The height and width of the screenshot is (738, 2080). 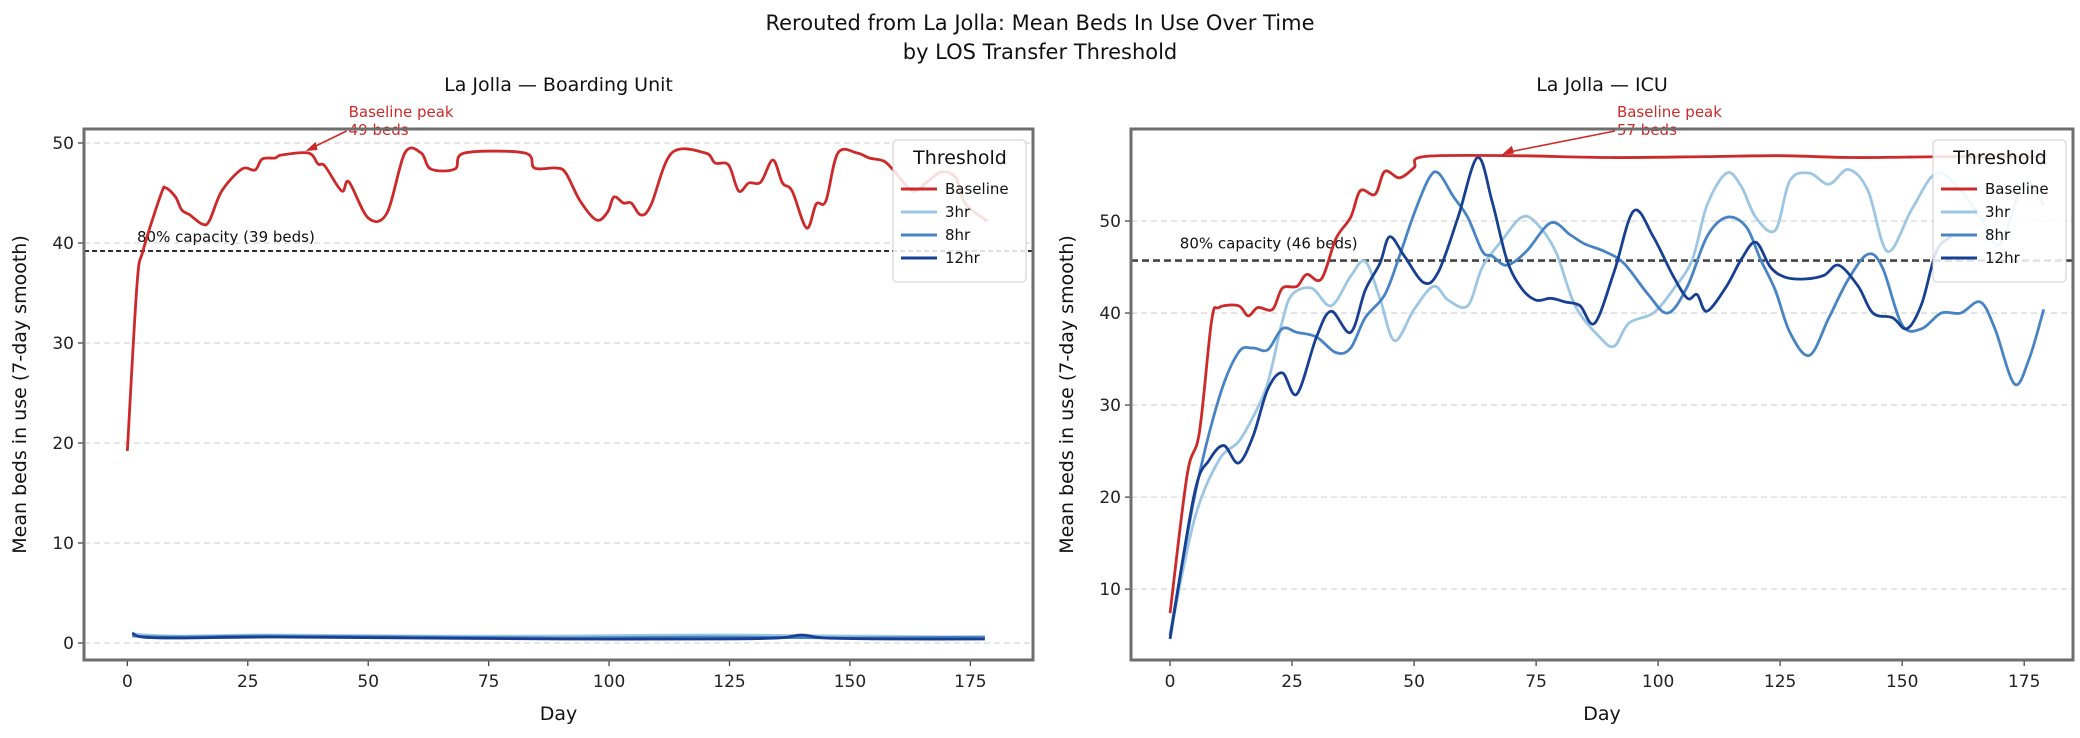 What do you see at coordinates (558, 636) in the screenshot?
I see `series-line-12hr` at bounding box center [558, 636].